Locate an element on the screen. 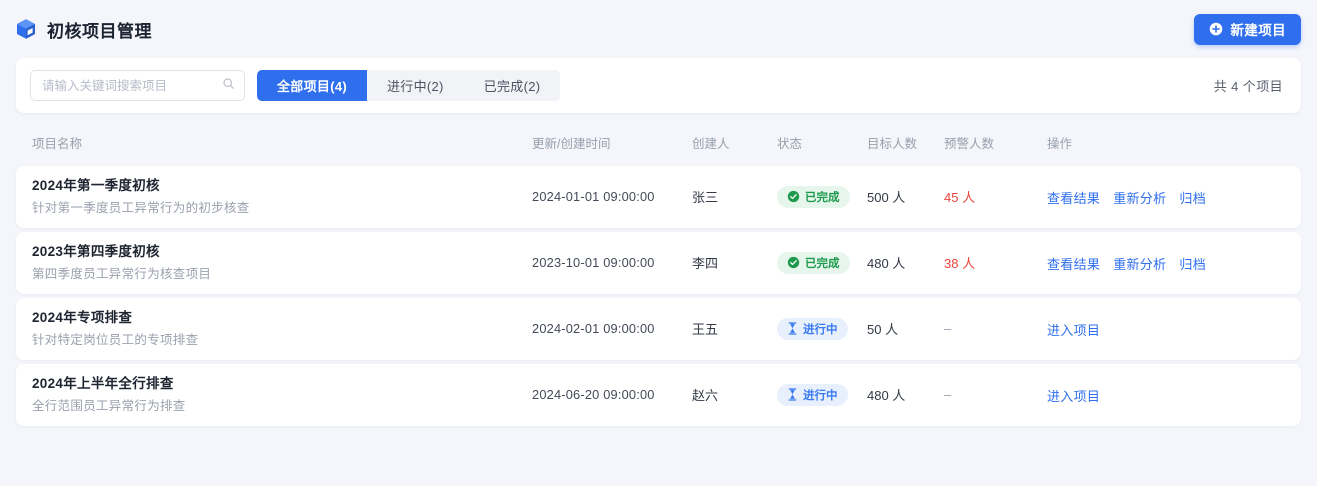  new-project-label: 新建项目 is located at coordinates (1258, 30).